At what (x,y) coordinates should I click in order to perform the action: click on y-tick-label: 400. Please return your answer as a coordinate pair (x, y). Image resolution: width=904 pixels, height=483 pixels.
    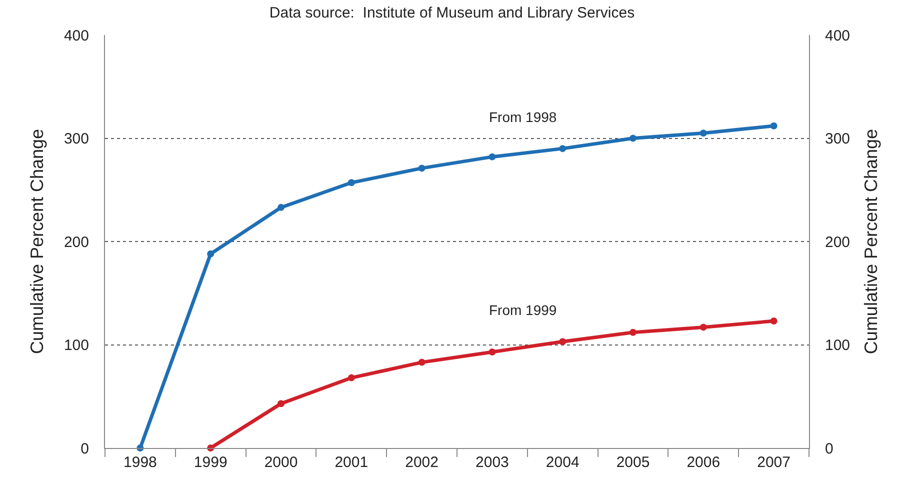
    Looking at the image, I should click on (76, 35).